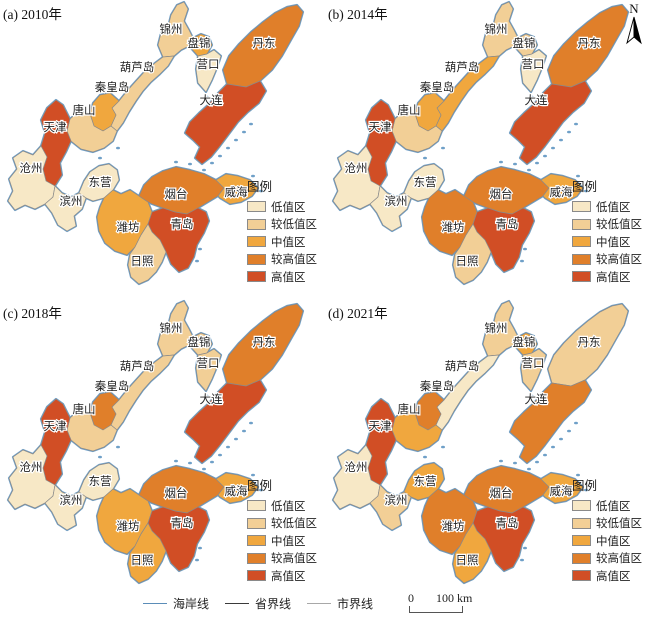 The height and width of the screenshot is (617, 650). What do you see at coordinates (32, 313) in the screenshot?
I see `panel-title-2018: (c) 2018年` at bounding box center [32, 313].